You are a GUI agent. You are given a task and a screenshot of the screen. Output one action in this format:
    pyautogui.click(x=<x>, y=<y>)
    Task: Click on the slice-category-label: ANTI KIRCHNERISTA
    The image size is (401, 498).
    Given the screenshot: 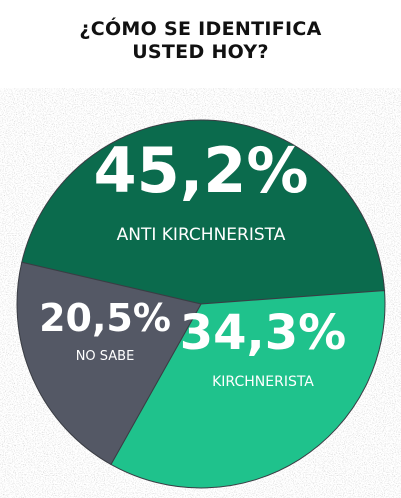 What is the action you would take?
    pyautogui.click(x=201, y=235)
    